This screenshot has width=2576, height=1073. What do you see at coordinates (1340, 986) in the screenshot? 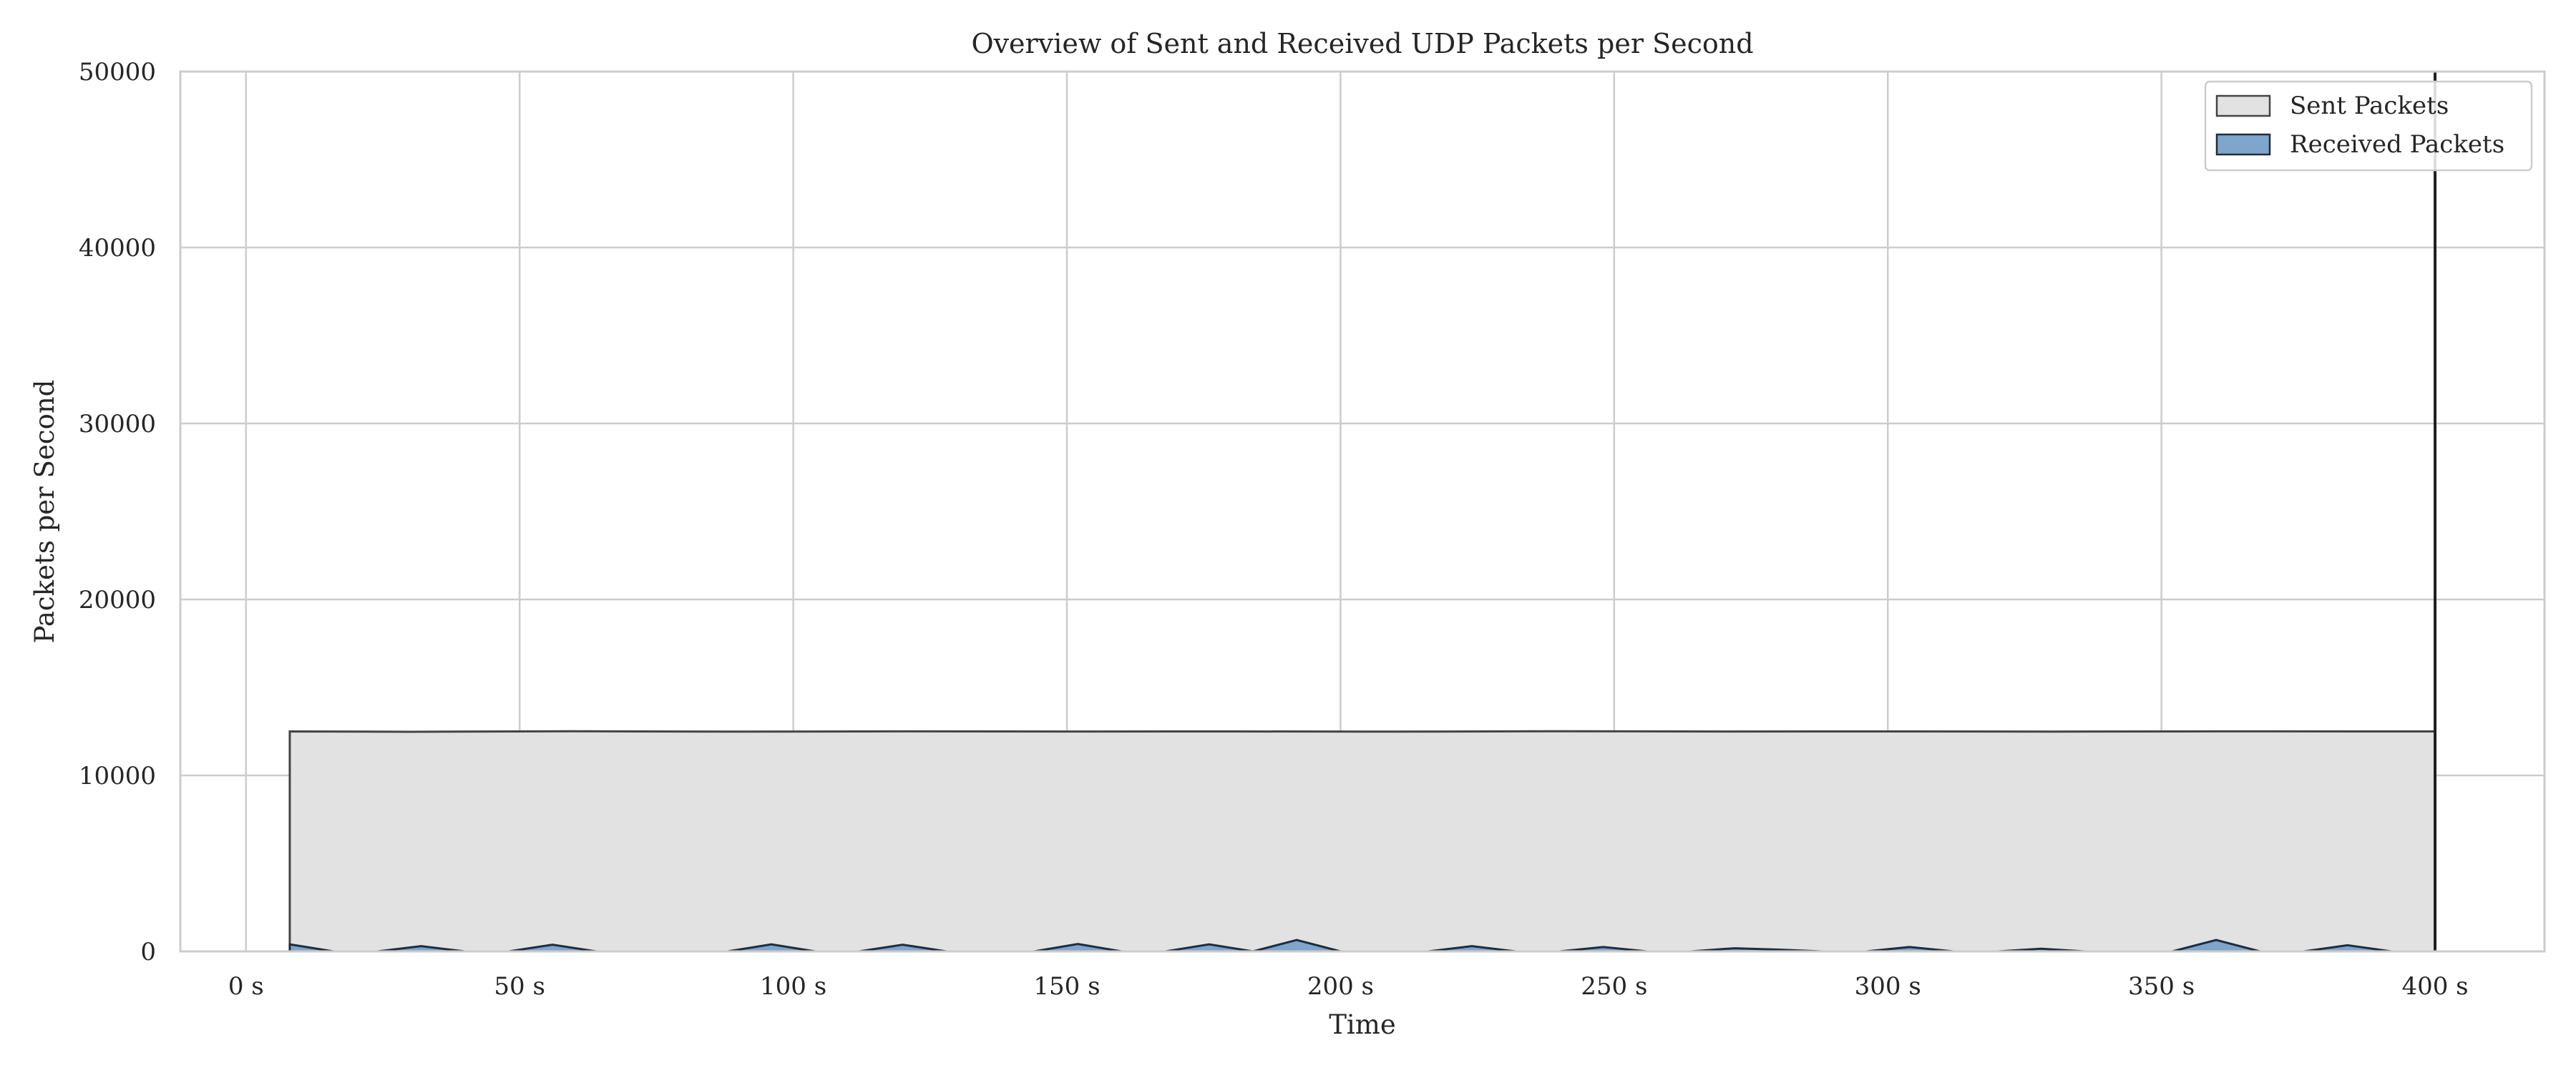
I see `x-tick-label: 200 s` at bounding box center [1340, 986].